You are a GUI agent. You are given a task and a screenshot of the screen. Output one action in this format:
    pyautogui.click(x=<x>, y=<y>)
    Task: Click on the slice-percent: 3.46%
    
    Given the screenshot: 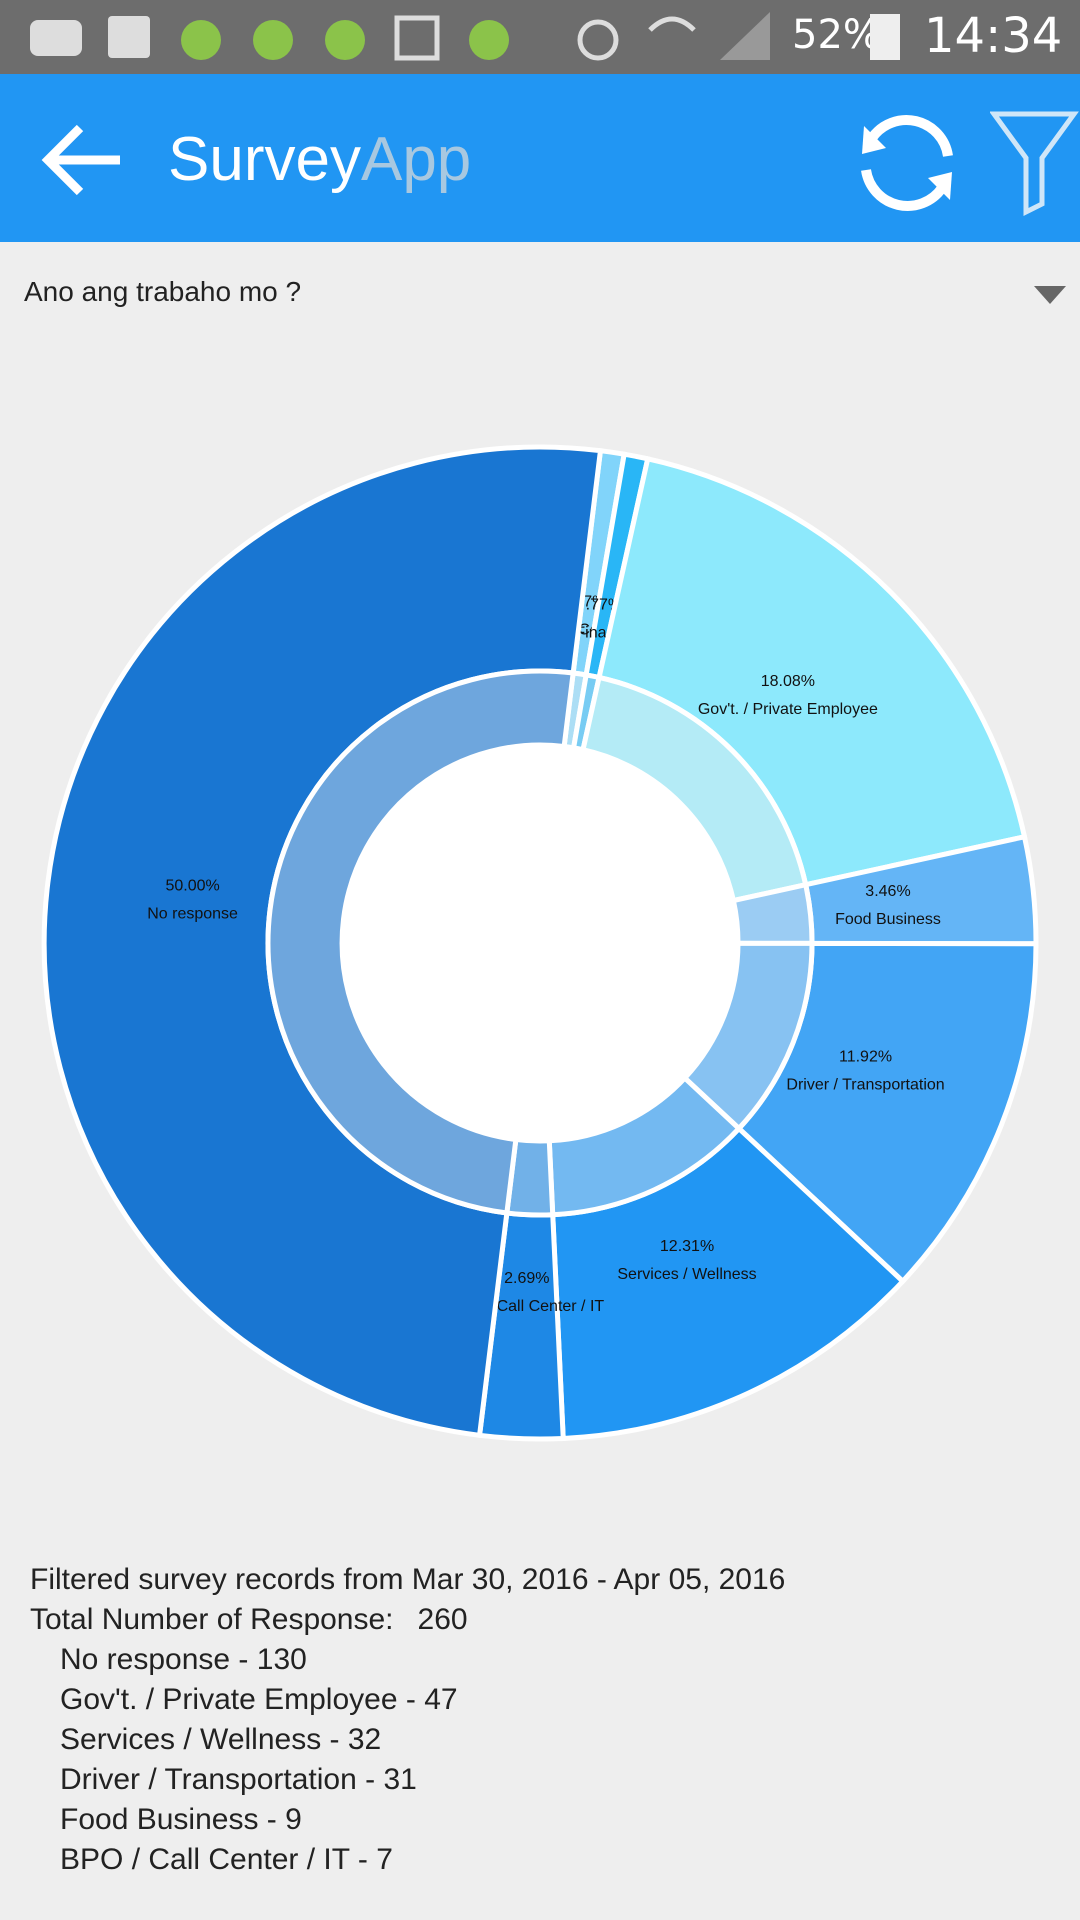 What is the action you would take?
    pyautogui.click(x=887, y=891)
    